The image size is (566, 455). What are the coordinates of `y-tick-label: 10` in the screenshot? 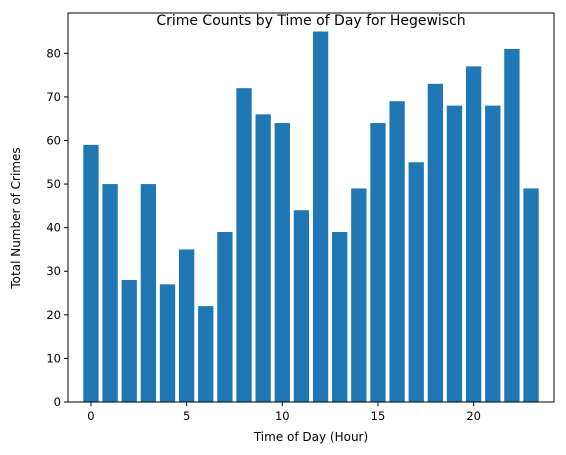 It's located at (53, 358).